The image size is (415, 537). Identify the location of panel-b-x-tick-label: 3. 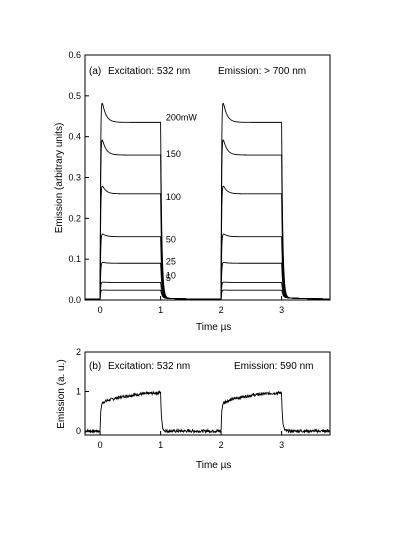
(281, 445).